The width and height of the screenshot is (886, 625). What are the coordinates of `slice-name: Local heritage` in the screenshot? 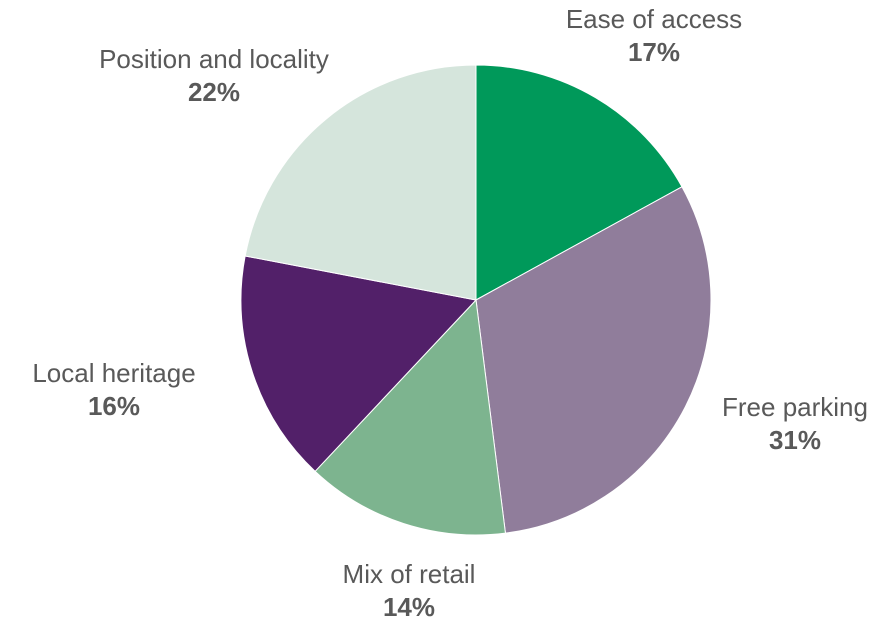 It's located at (114, 373).